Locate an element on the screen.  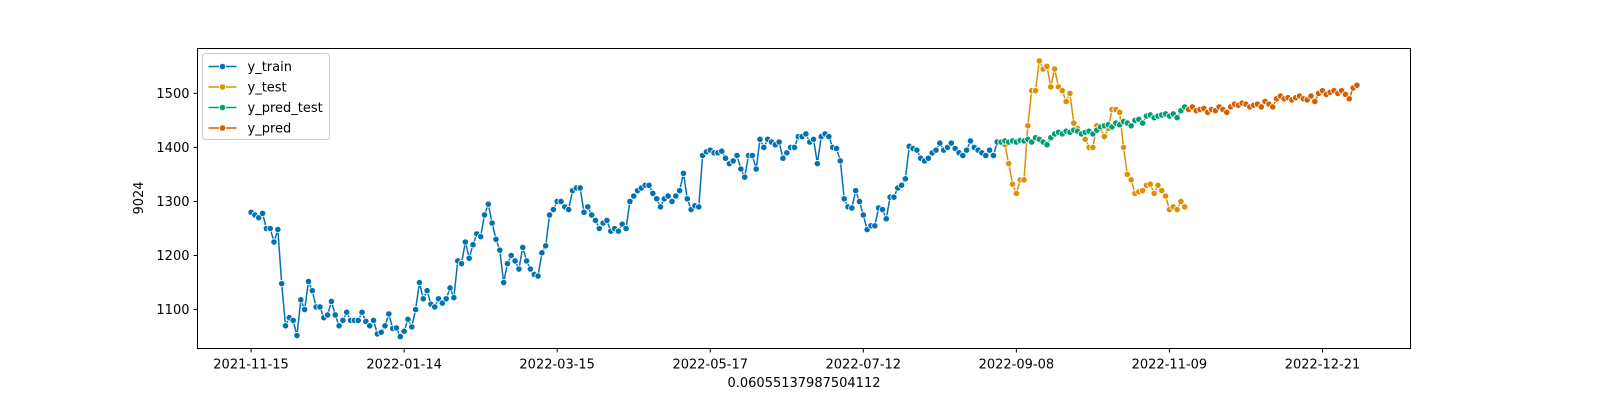
x-tick-label: 2022-05-17 is located at coordinates (710, 365).